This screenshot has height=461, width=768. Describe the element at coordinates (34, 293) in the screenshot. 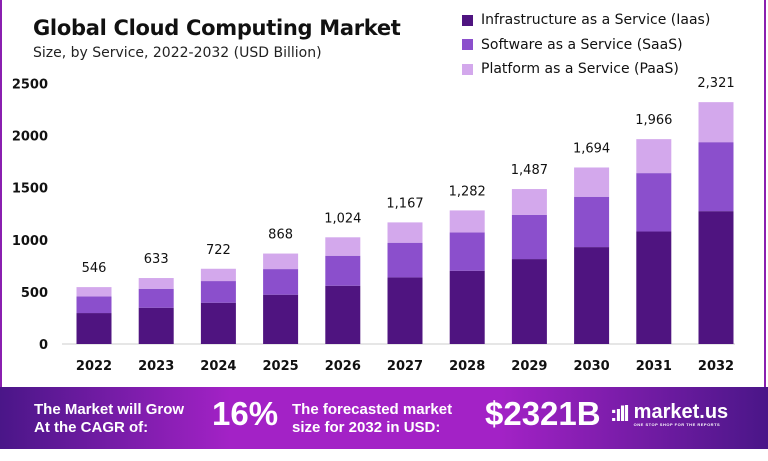

I see `y-tick-label: 500` at that location.